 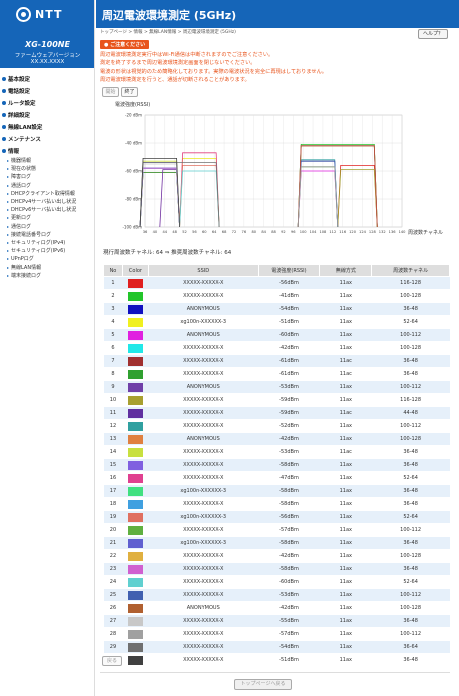 What do you see at coordinates (41, 201) in the screenshot?
I see `submenu-item: ▸ DHCPv4サーバ払い出し状況` at bounding box center [41, 201].